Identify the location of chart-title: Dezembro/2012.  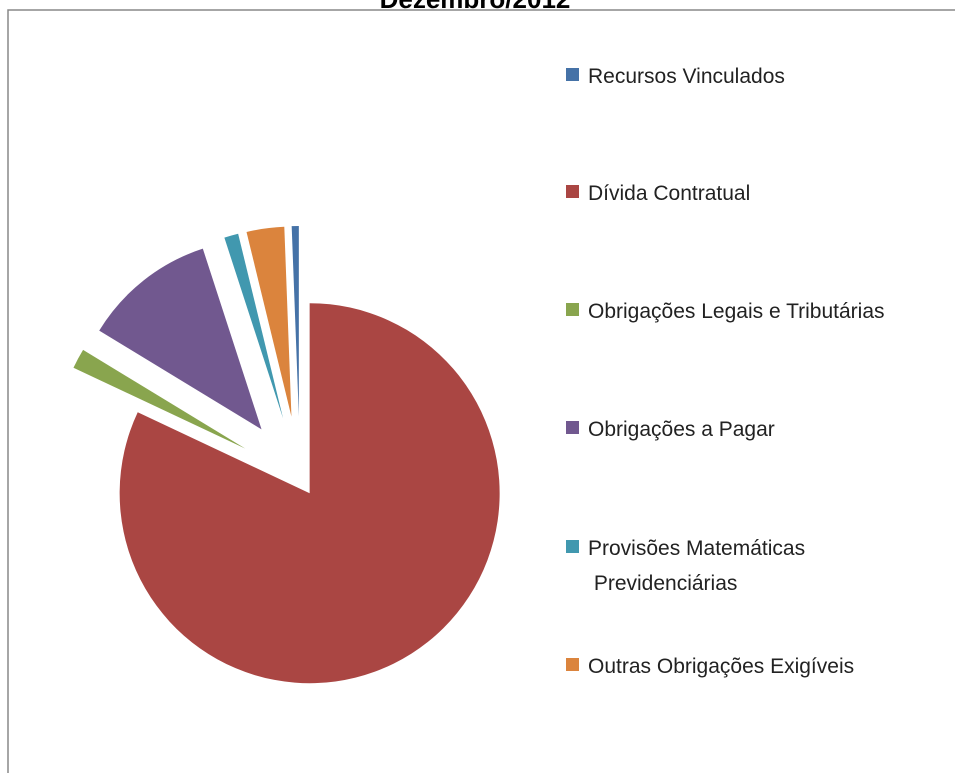
(475, 7).